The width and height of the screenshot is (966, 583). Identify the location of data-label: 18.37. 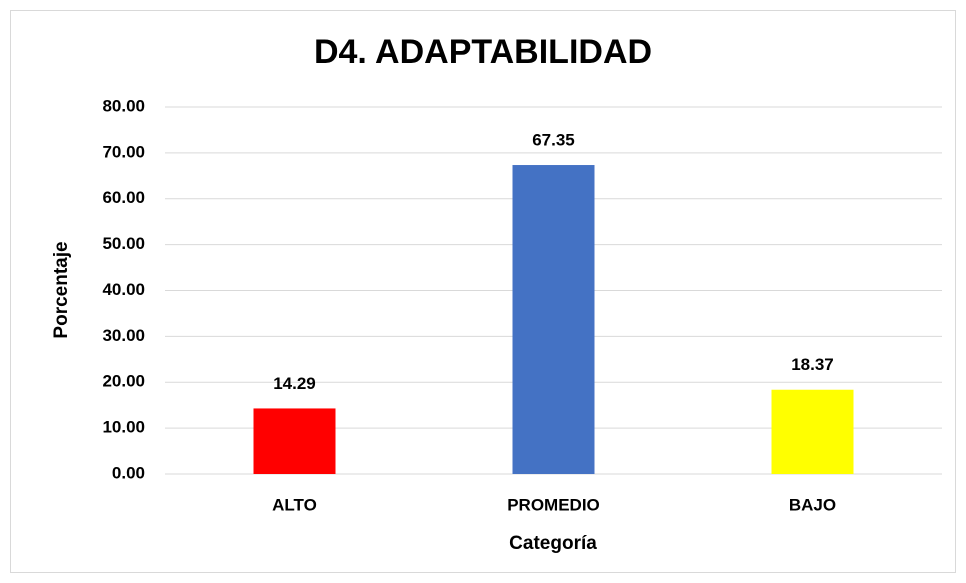
(812, 364).